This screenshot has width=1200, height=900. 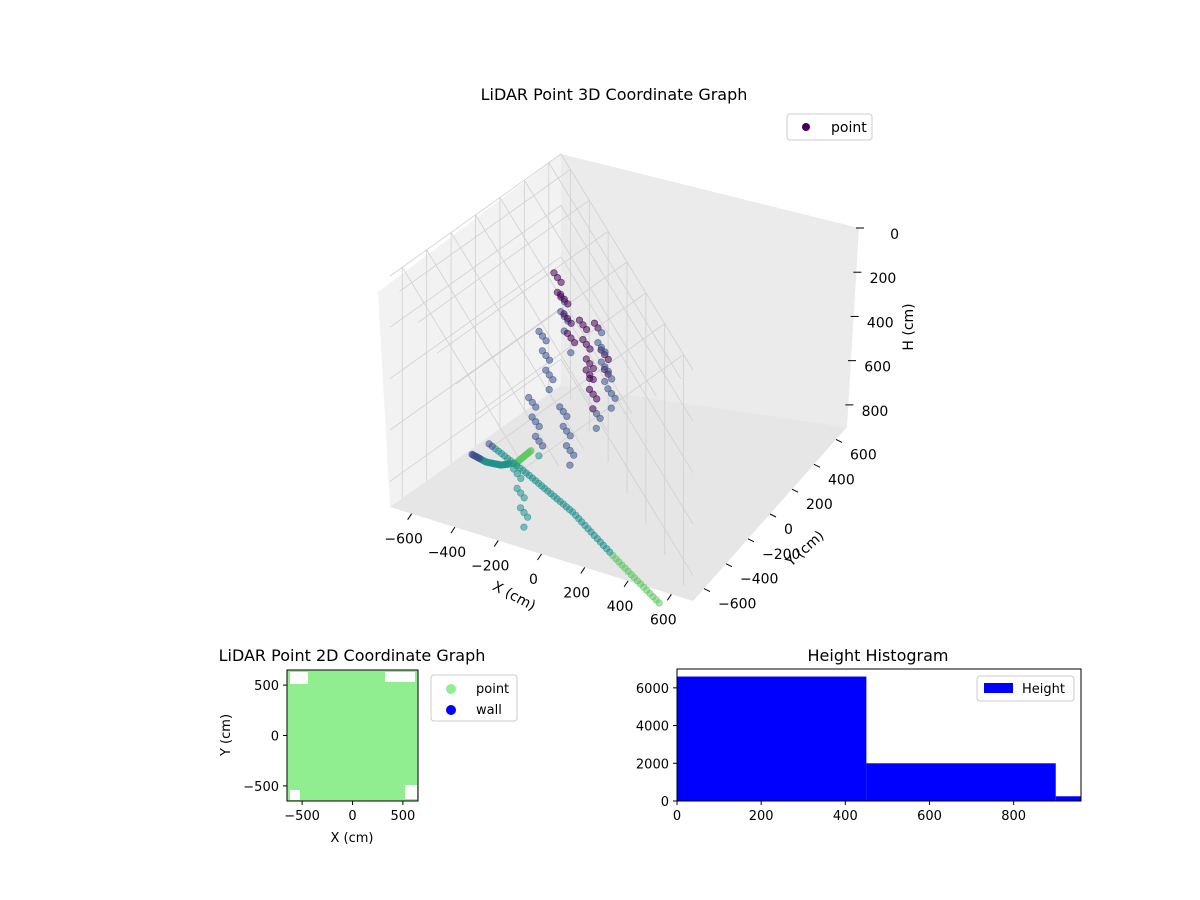 I want to click on chart-title-2d: LiDAR Point 2D Coordinate Graph, so click(x=352, y=655).